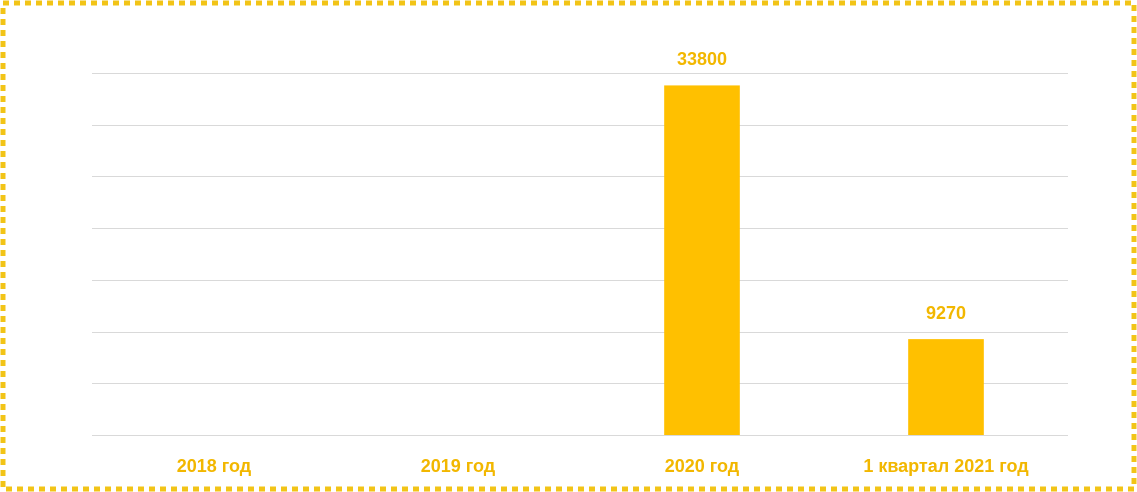 This screenshot has height=492, width=1137. Describe the element at coordinates (946, 313) in the screenshot. I see `data-label: 9270` at that location.